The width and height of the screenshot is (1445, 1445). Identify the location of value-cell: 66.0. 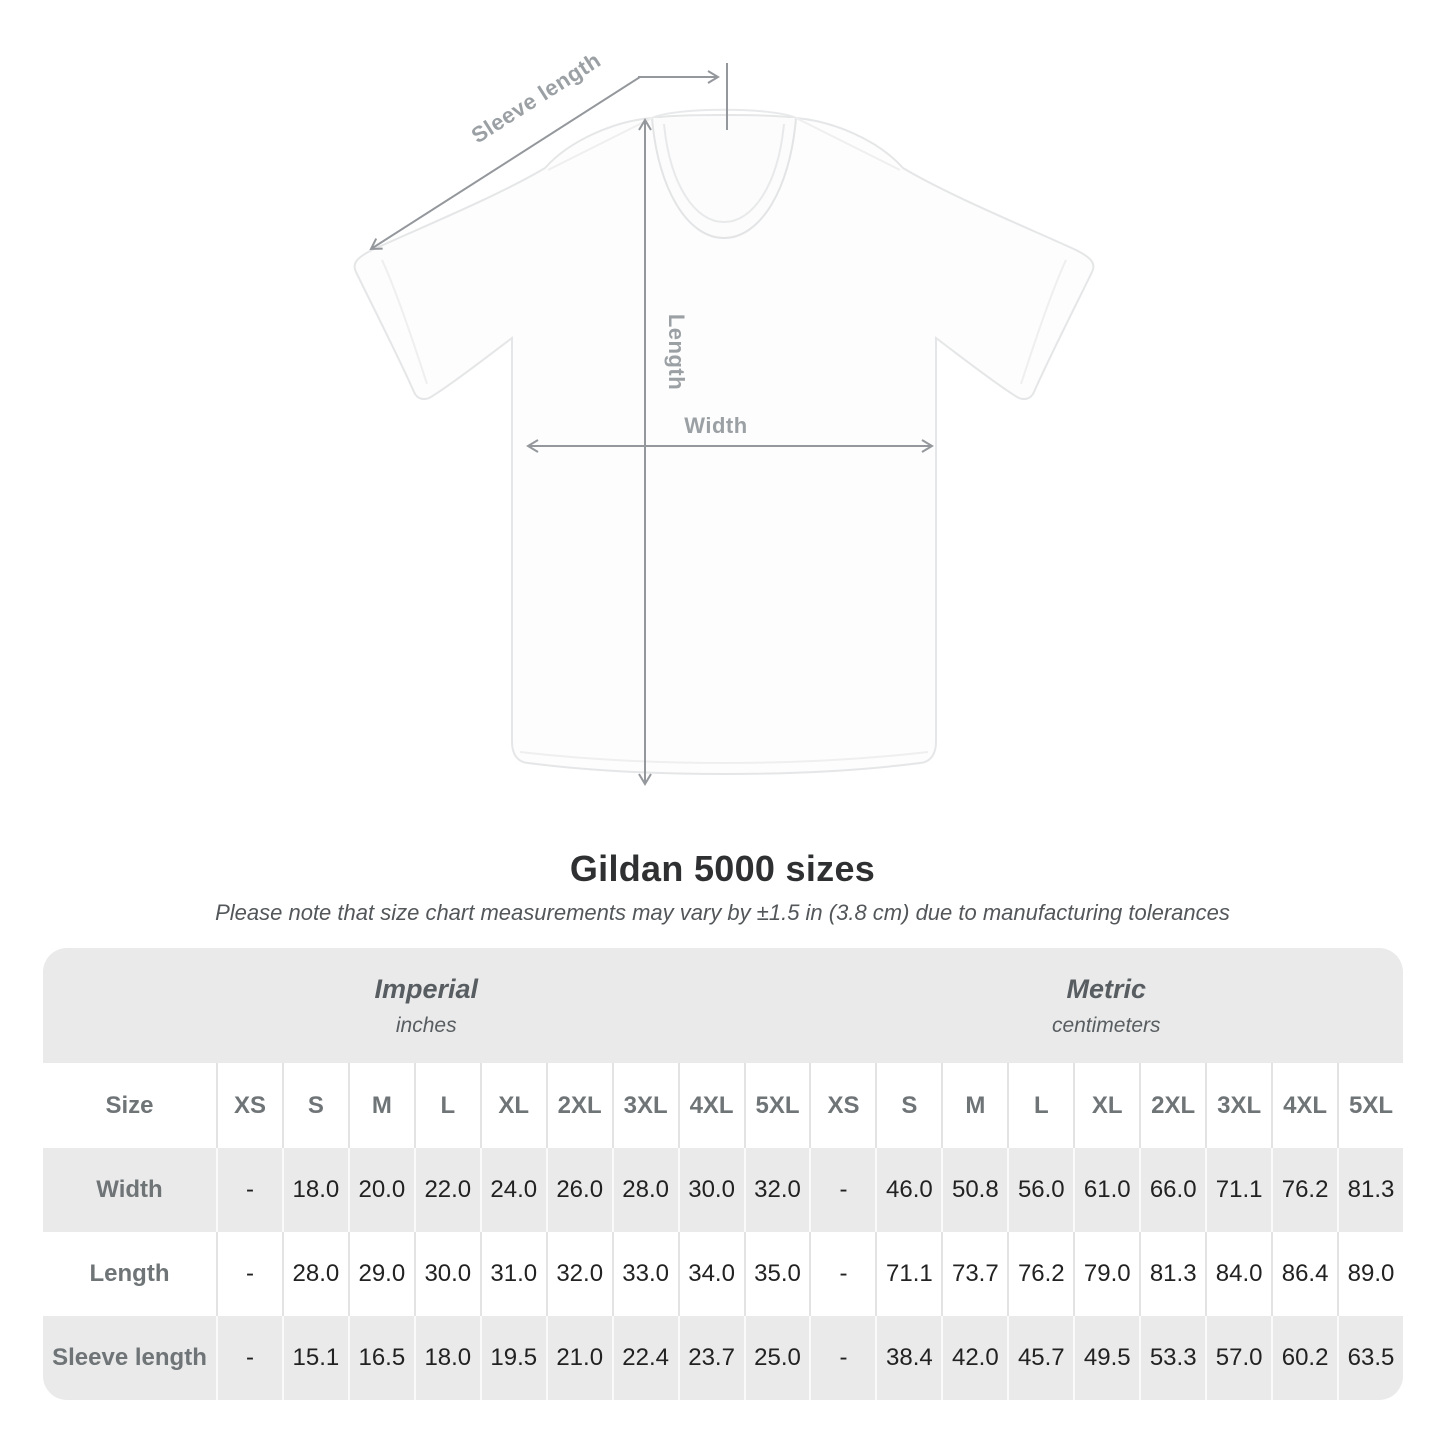
(1172, 1190).